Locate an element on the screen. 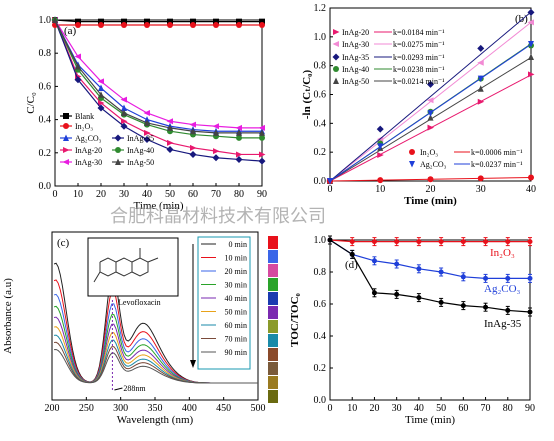  fit-line is located at coordinates (430, 96).